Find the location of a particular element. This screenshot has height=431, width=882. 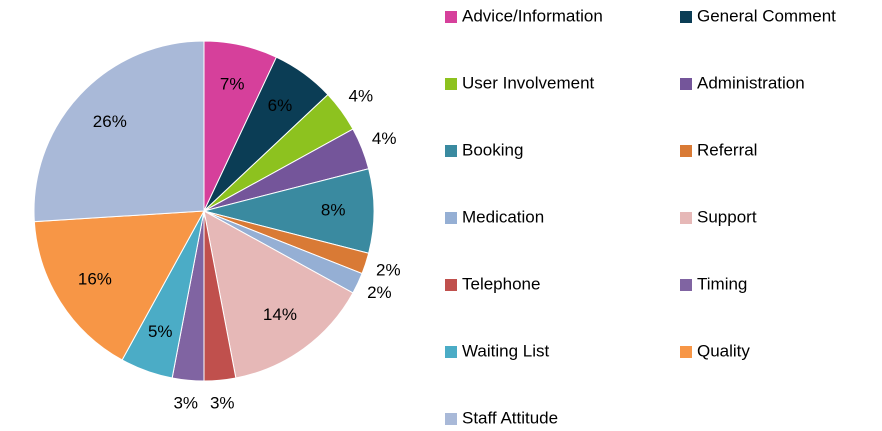

data-label: 5% is located at coordinates (160, 331).